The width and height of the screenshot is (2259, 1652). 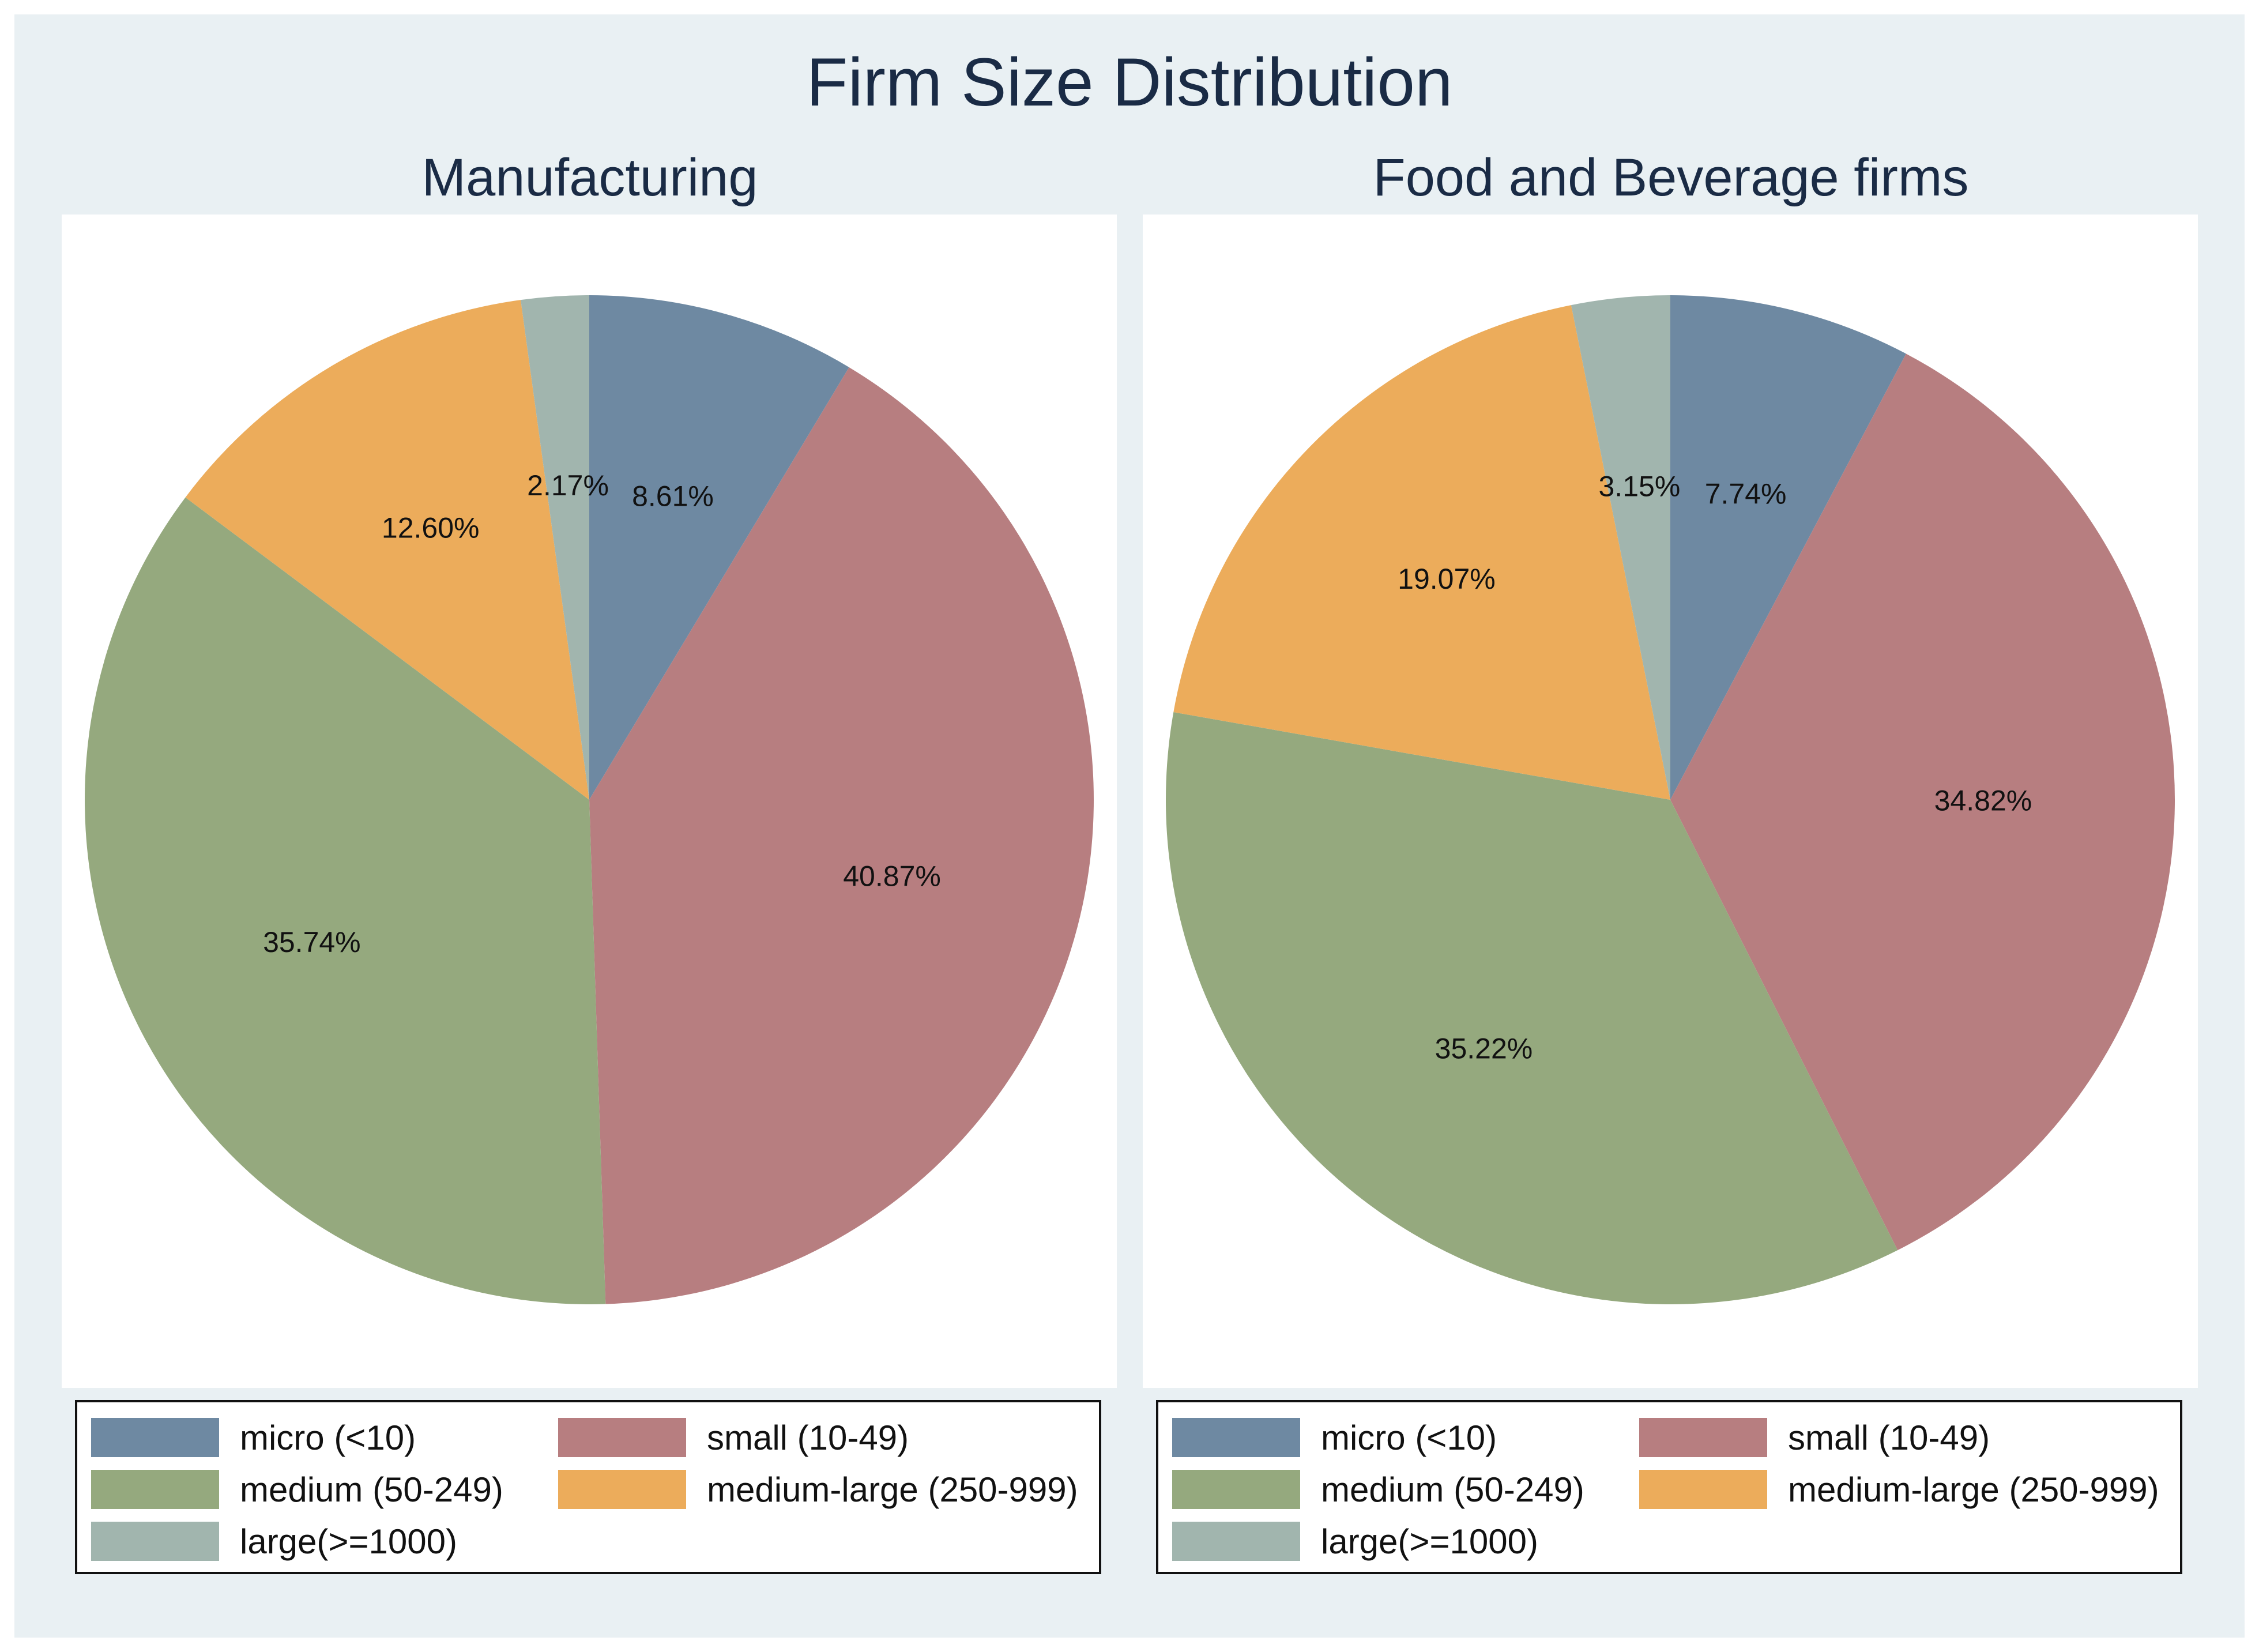 What do you see at coordinates (1640, 486) in the screenshot?
I see `slice-label-large: 3.15%` at bounding box center [1640, 486].